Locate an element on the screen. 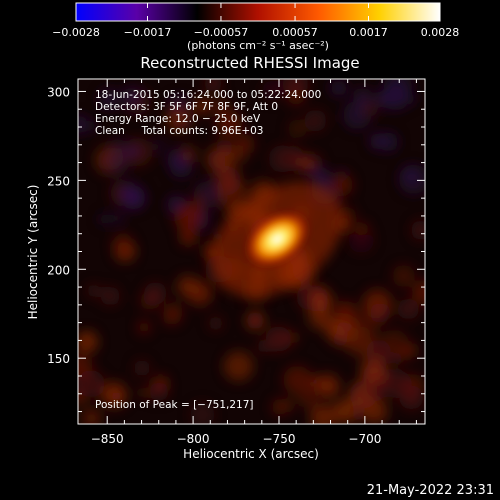 This screenshot has height=500, width=500. y-tick-label: 300 is located at coordinates (58, 92).